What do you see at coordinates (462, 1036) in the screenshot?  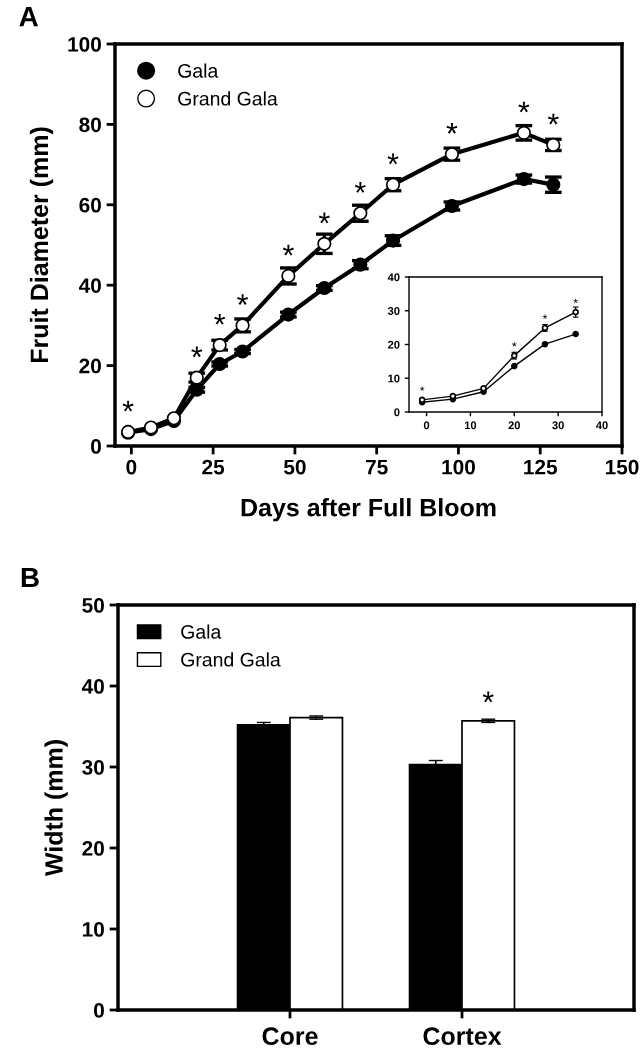 I see `x-tick-label: Cortex` at bounding box center [462, 1036].